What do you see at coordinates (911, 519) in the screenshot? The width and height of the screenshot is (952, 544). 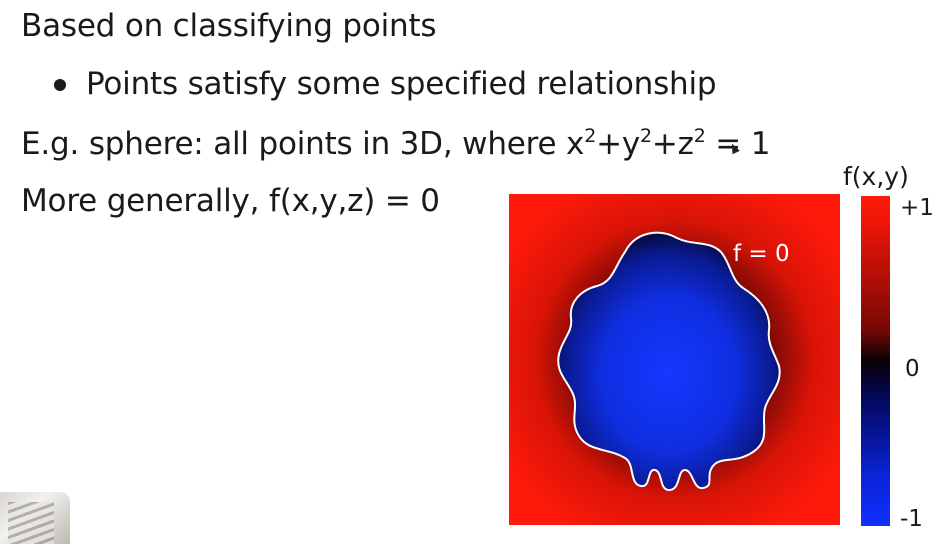 I see `colorbar-tick-bottom: -1` at bounding box center [911, 519].